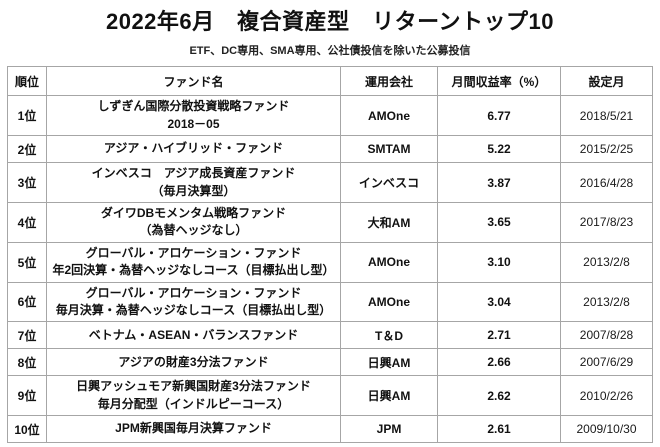 Image resolution: width=660 pixels, height=447 pixels. What do you see at coordinates (606, 396) in the screenshot?
I see `inception-cell: 2010/2/26` at bounding box center [606, 396].